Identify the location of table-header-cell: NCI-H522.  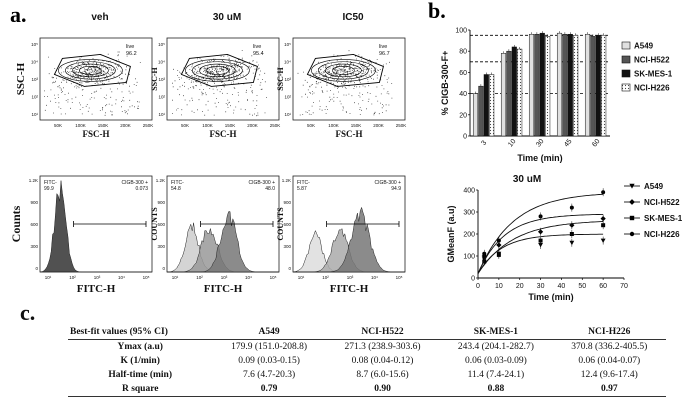
(382, 332).